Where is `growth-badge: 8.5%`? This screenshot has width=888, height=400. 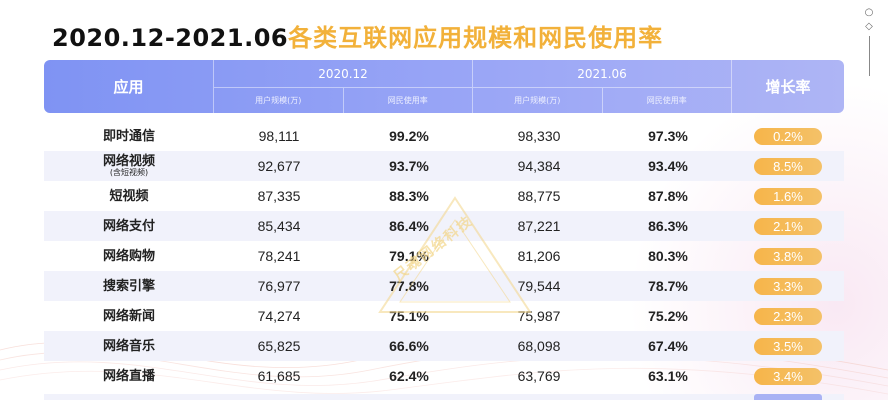
growth-badge: 8.5% is located at coordinates (788, 166).